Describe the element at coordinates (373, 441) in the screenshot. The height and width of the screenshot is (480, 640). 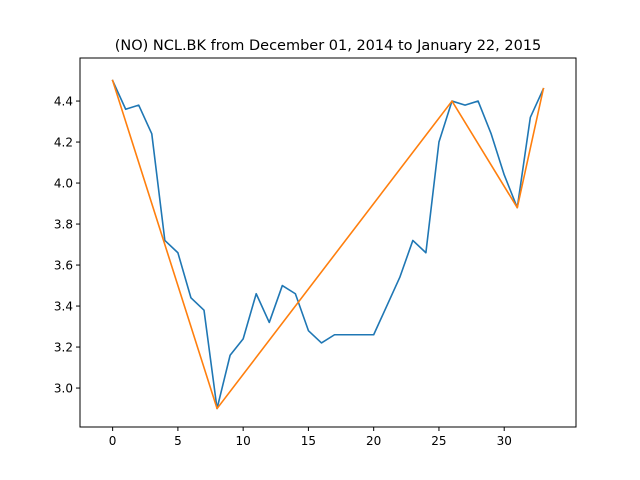
I see `x-tick-label: 20` at that location.